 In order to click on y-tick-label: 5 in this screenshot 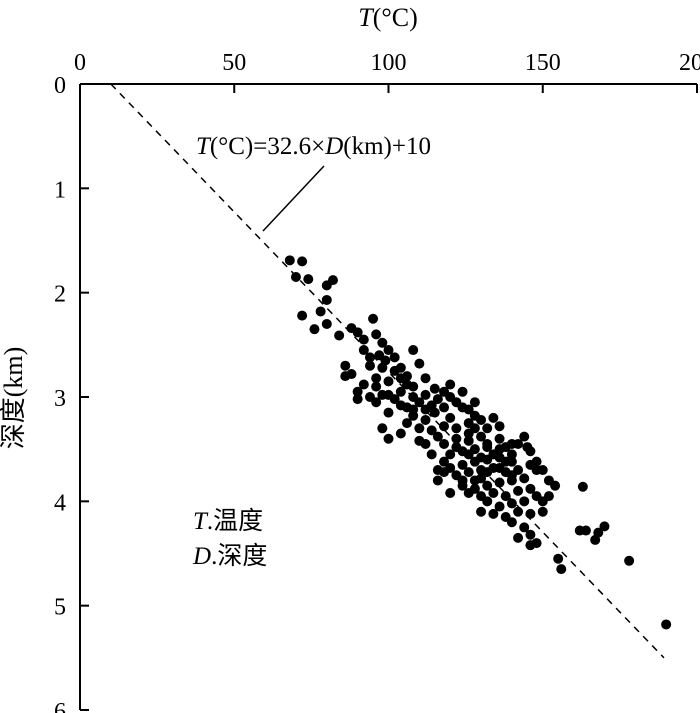, I will do `click(60, 608)`.